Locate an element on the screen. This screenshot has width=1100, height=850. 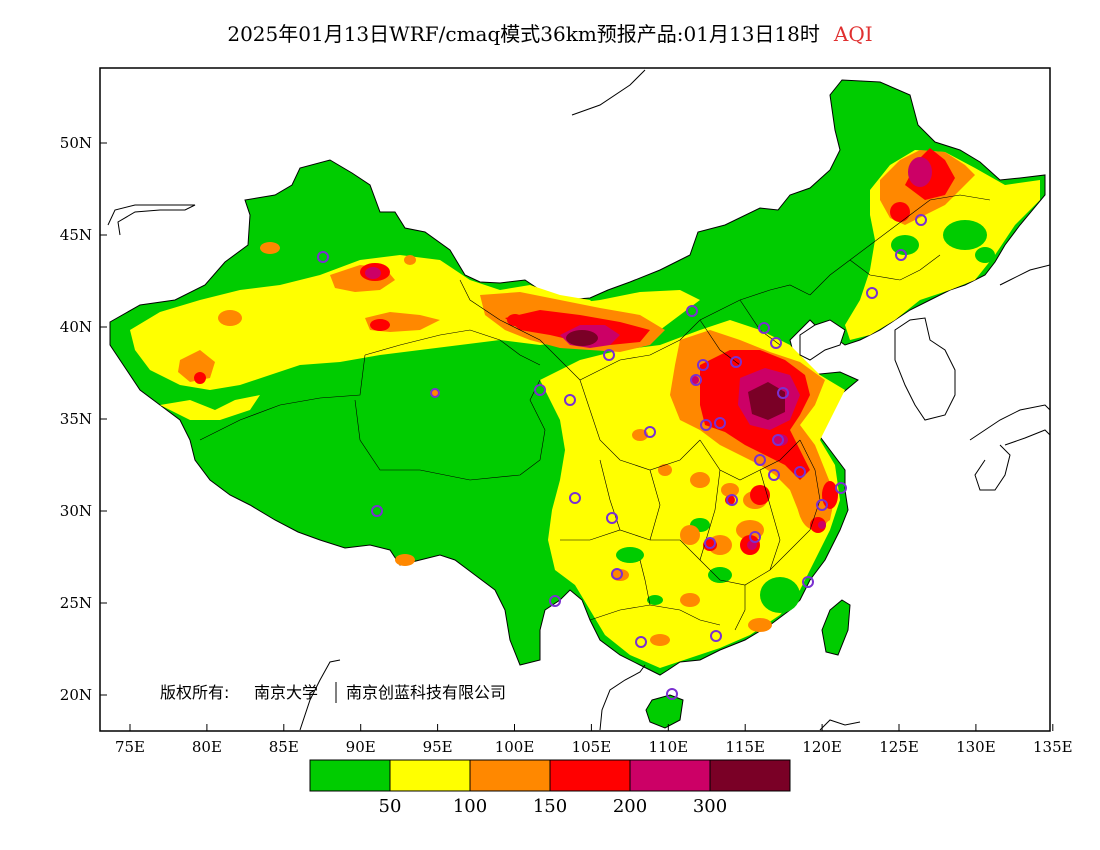
lat-tick-label: 30N is located at coordinates (76, 511).